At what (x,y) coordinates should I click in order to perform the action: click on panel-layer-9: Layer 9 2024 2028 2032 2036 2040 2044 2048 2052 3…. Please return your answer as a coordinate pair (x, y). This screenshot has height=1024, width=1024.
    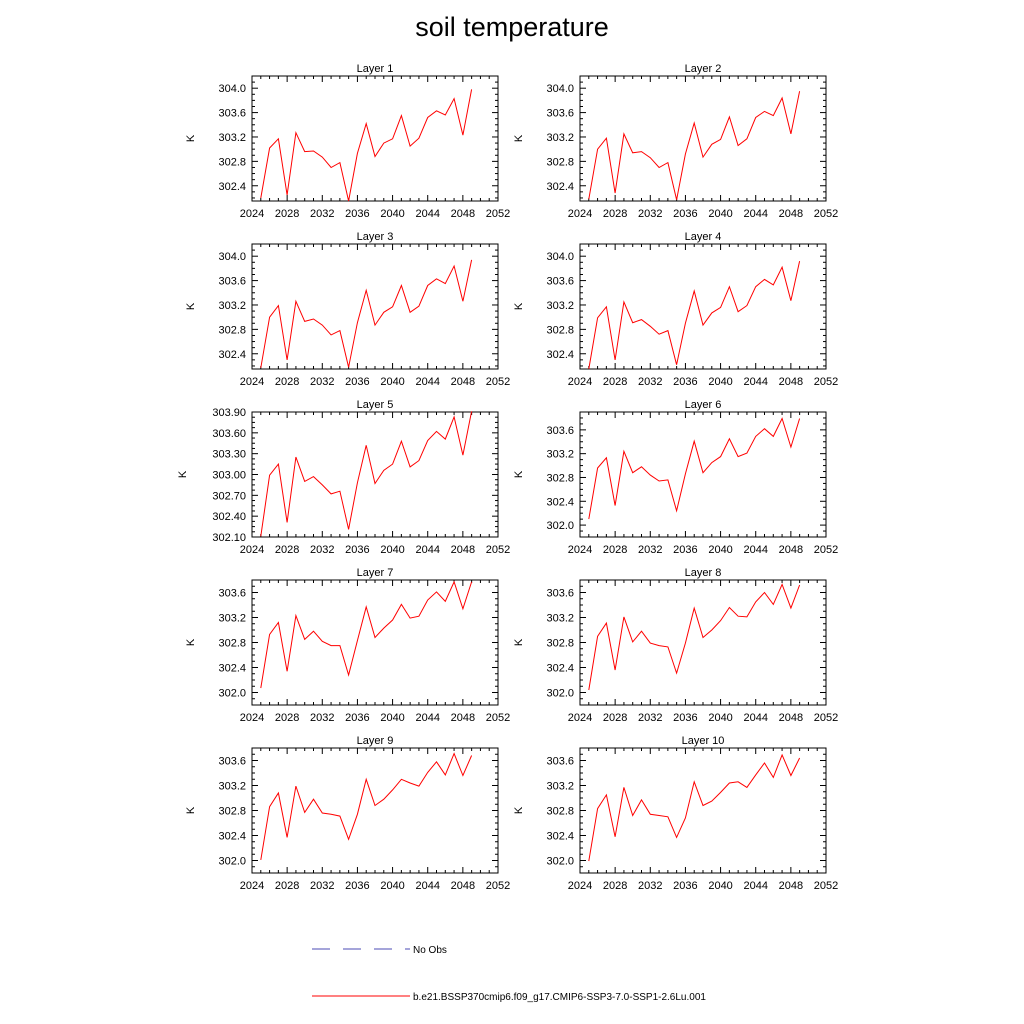
    Looking at the image, I should click on (347, 813).